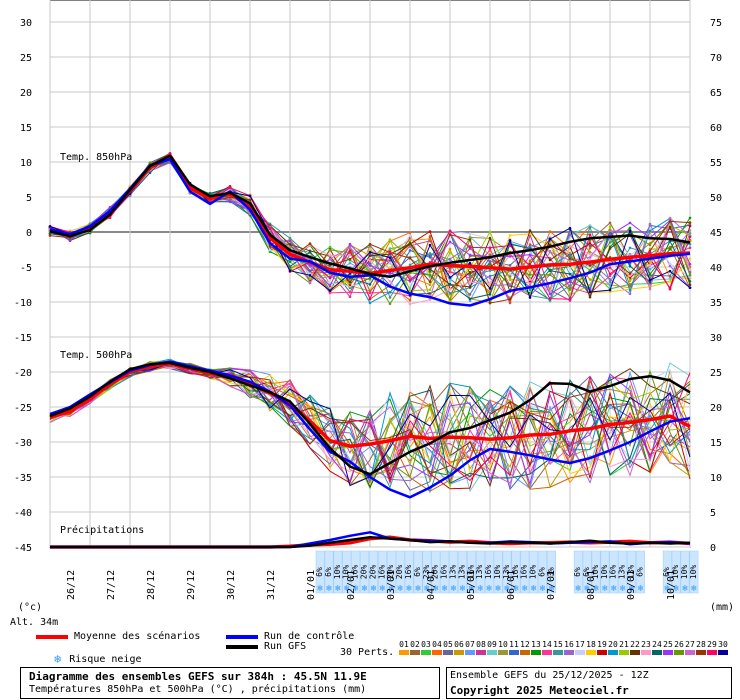  Describe the element at coordinates (26, 163) in the screenshot. I see `left-tick-label: 10` at that location.